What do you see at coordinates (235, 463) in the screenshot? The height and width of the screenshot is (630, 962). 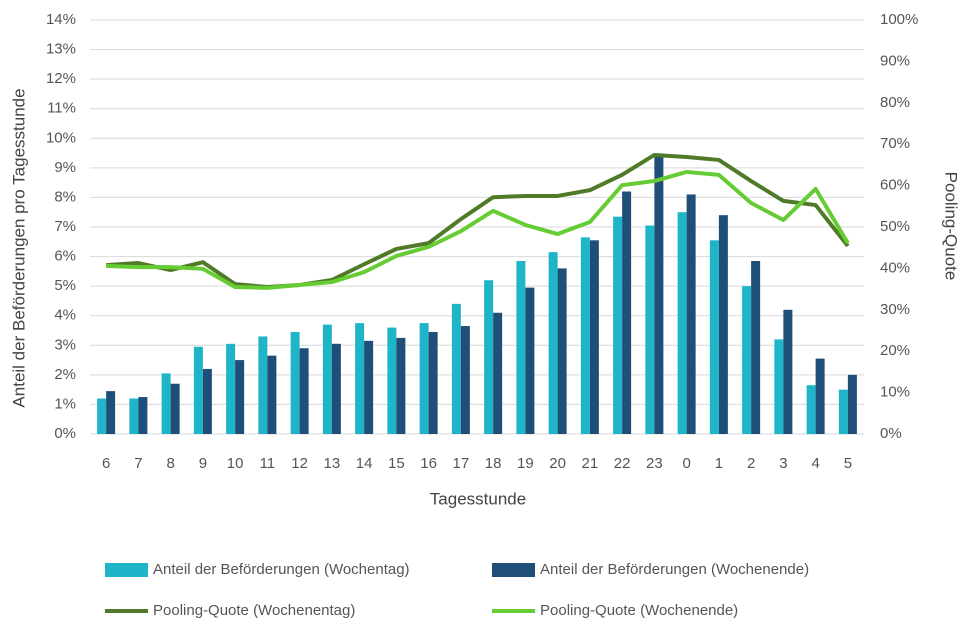 I see `x-tick-label: 10` at bounding box center [235, 463].